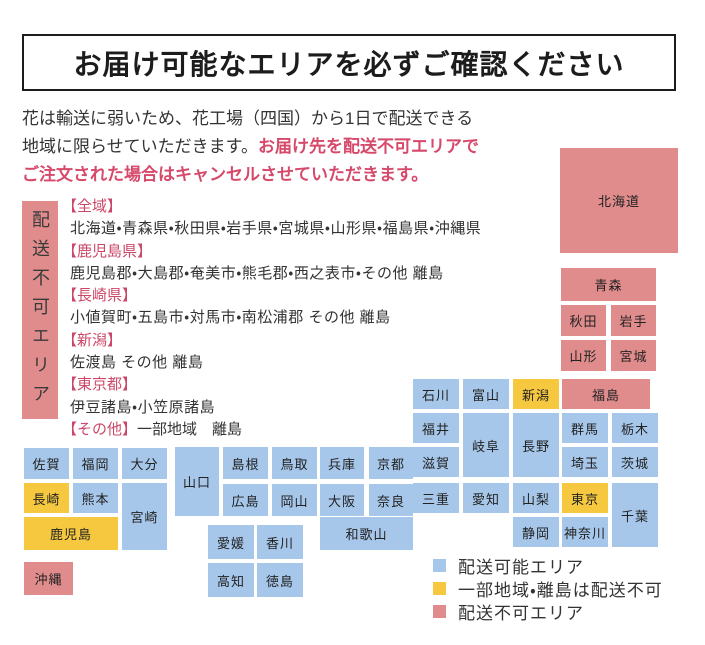 The height and width of the screenshot is (645, 705). I want to click on restricted-area-detail: 一部地域 離島, so click(190, 429).